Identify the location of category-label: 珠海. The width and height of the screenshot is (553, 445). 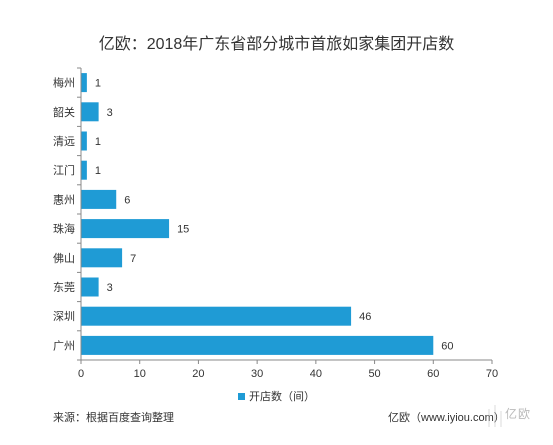
(64, 229).